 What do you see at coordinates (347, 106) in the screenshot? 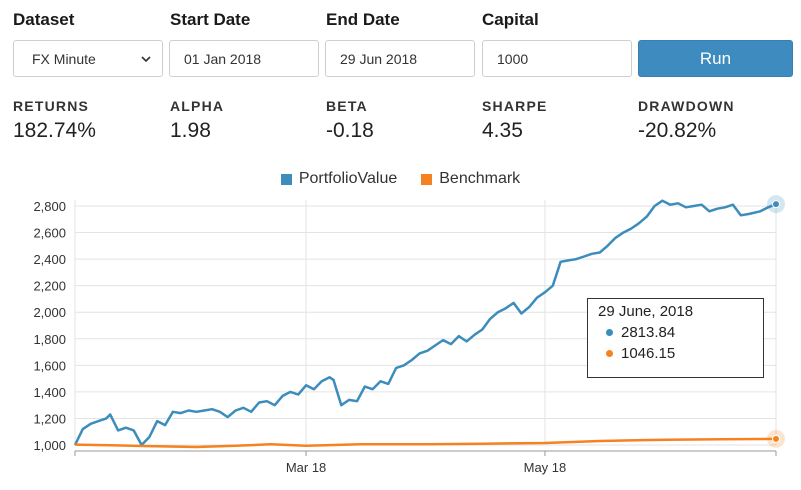
I see `beta-label: BETA` at bounding box center [347, 106].